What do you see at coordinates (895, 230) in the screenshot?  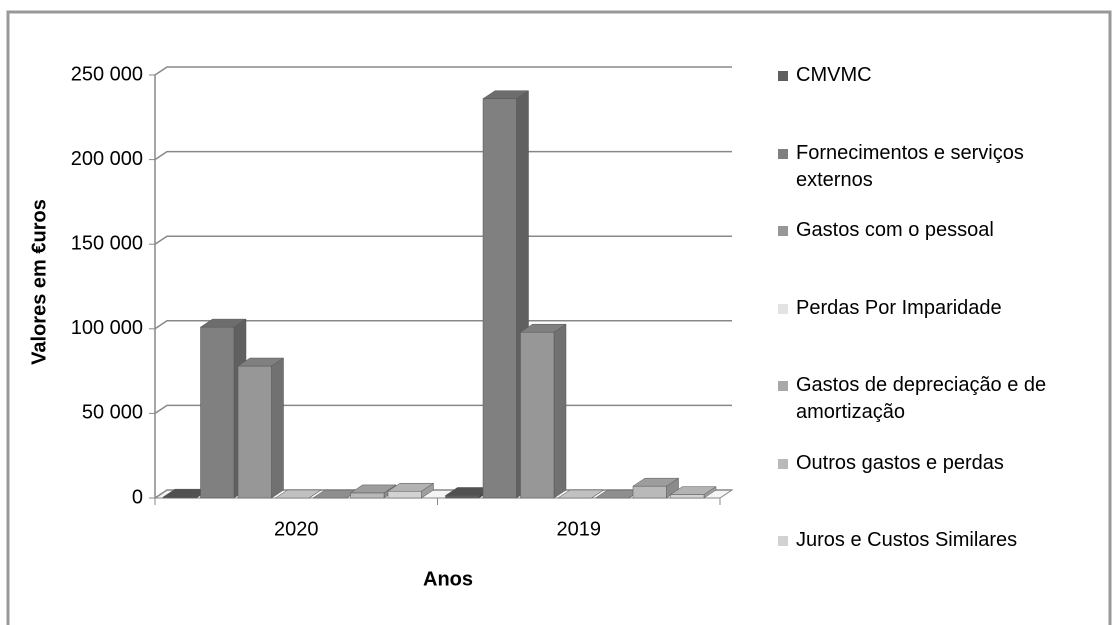 I see `legend-label: Gastos com o pessoal` at bounding box center [895, 230].